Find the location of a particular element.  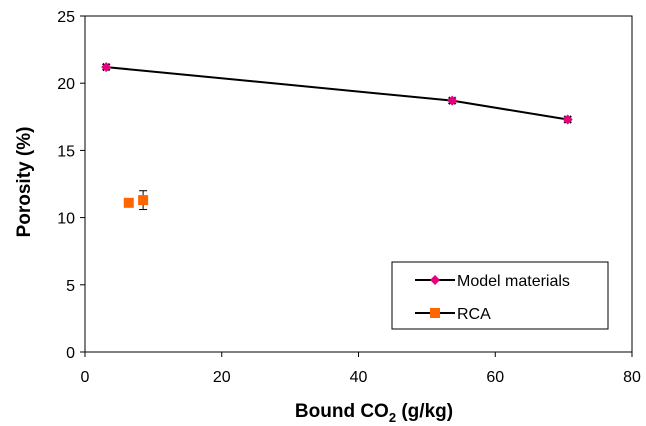

x-axis-title-subscript: 2 is located at coordinates (392, 417).